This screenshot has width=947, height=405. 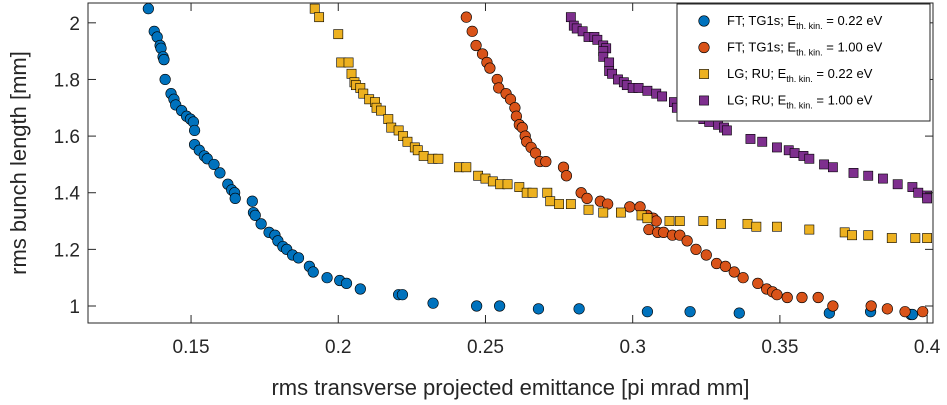 What do you see at coordinates (338, 347) in the screenshot?
I see `x-tick-label: 0.2` at bounding box center [338, 347].